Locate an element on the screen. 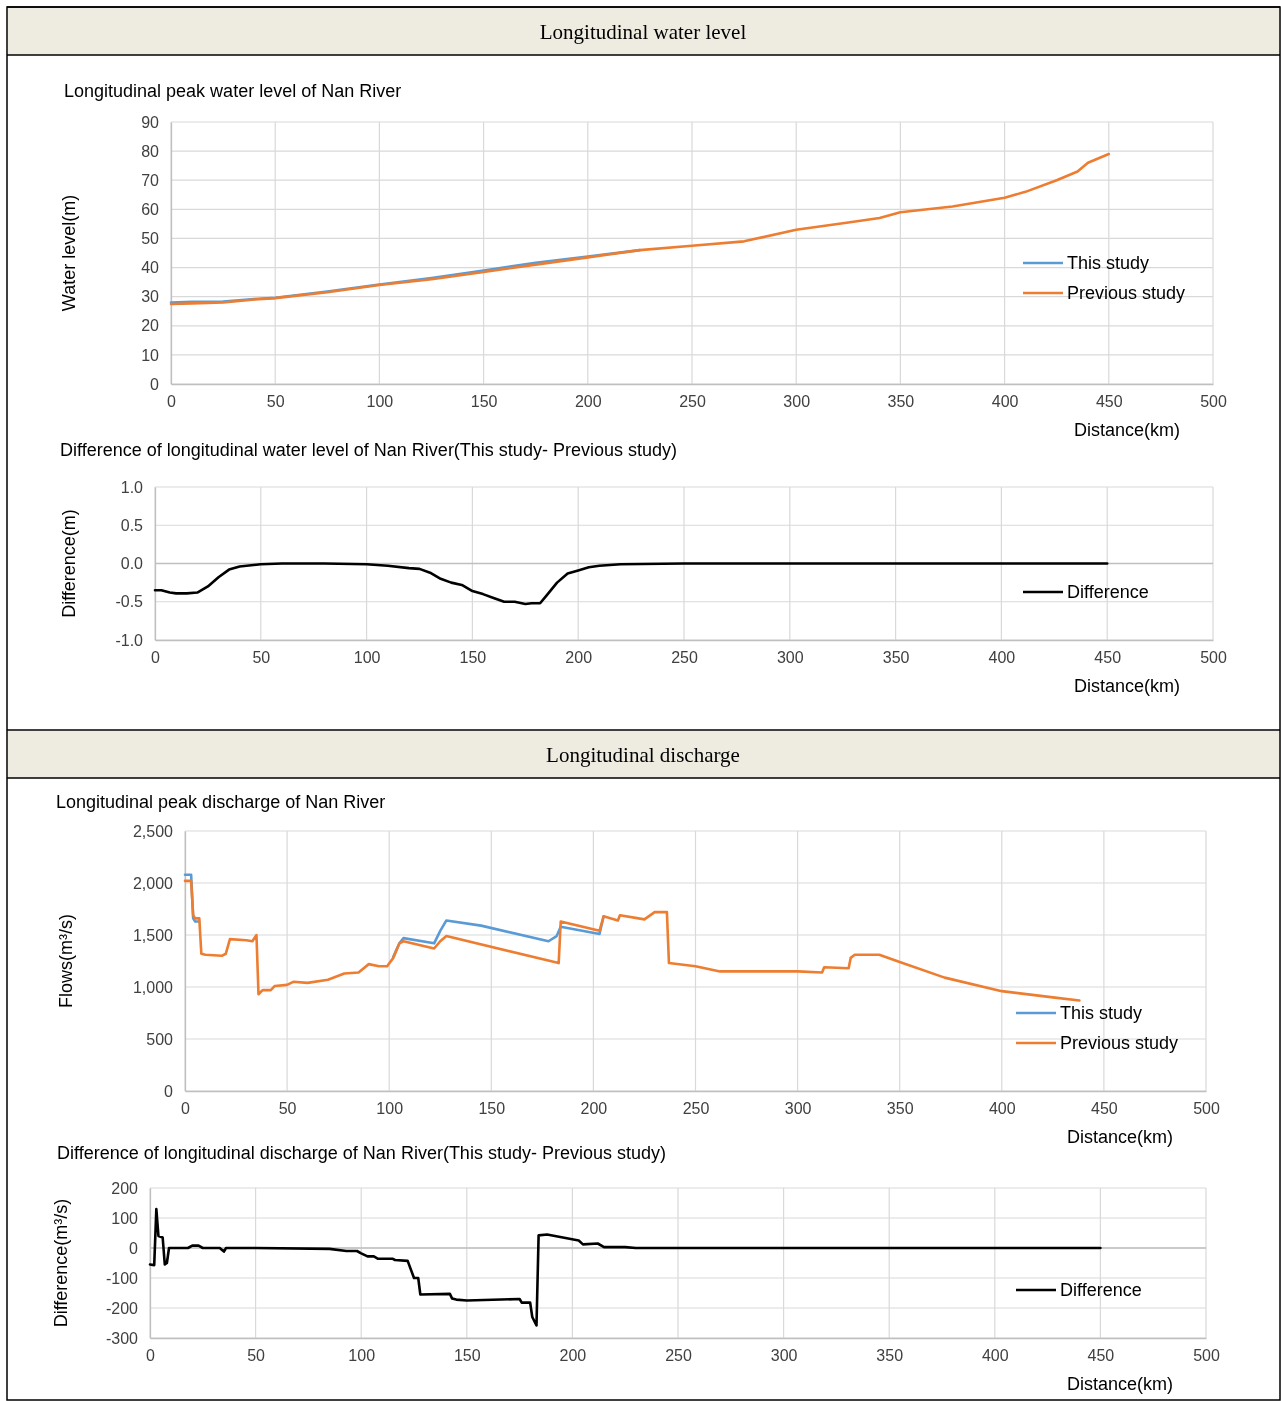  y-axis-title: Difference(m) is located at coordinates (69, 563).